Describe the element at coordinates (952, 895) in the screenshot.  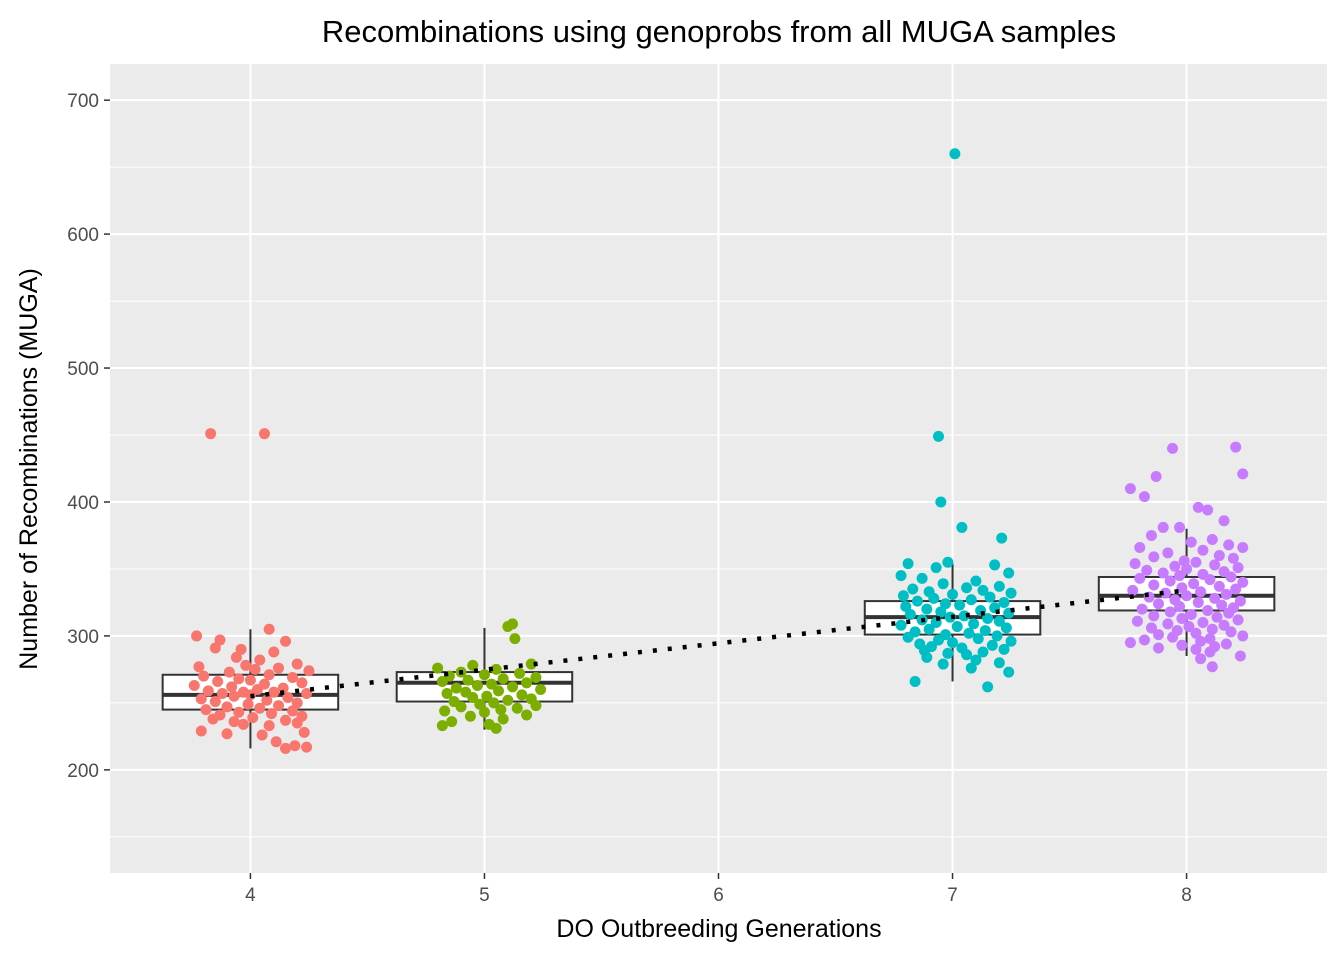
I see `x-tick-label: 7` at that location.